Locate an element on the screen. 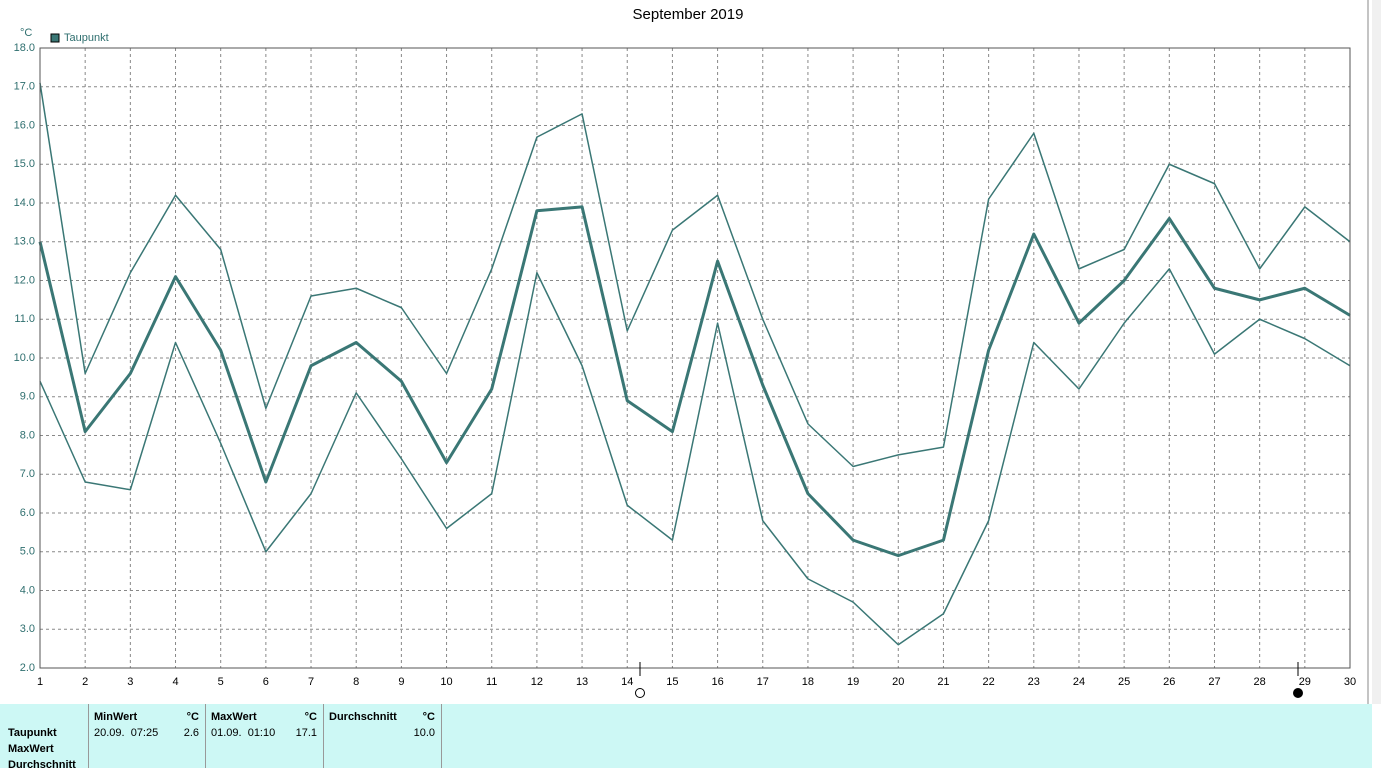 This screenshot has height=768, width=1381. x-tick-label: 23 is located at coordinates (1034, 682).